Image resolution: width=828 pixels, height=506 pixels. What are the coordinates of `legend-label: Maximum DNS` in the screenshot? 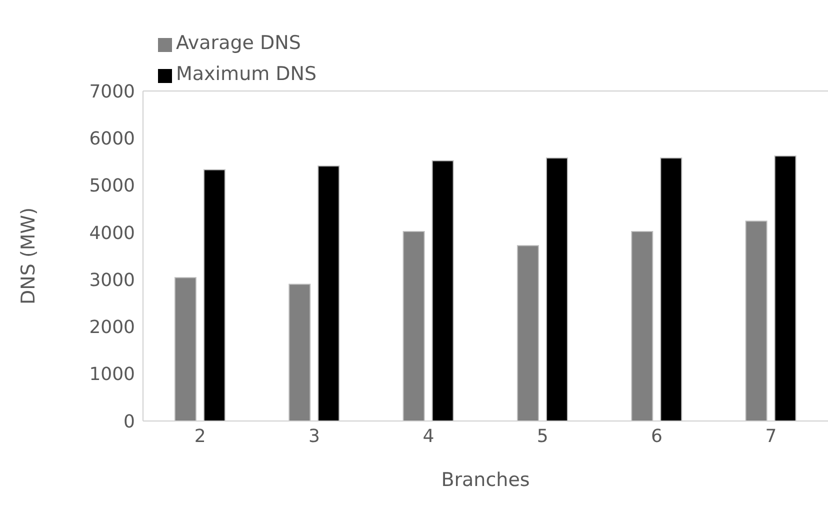 It's located at (246, 74).